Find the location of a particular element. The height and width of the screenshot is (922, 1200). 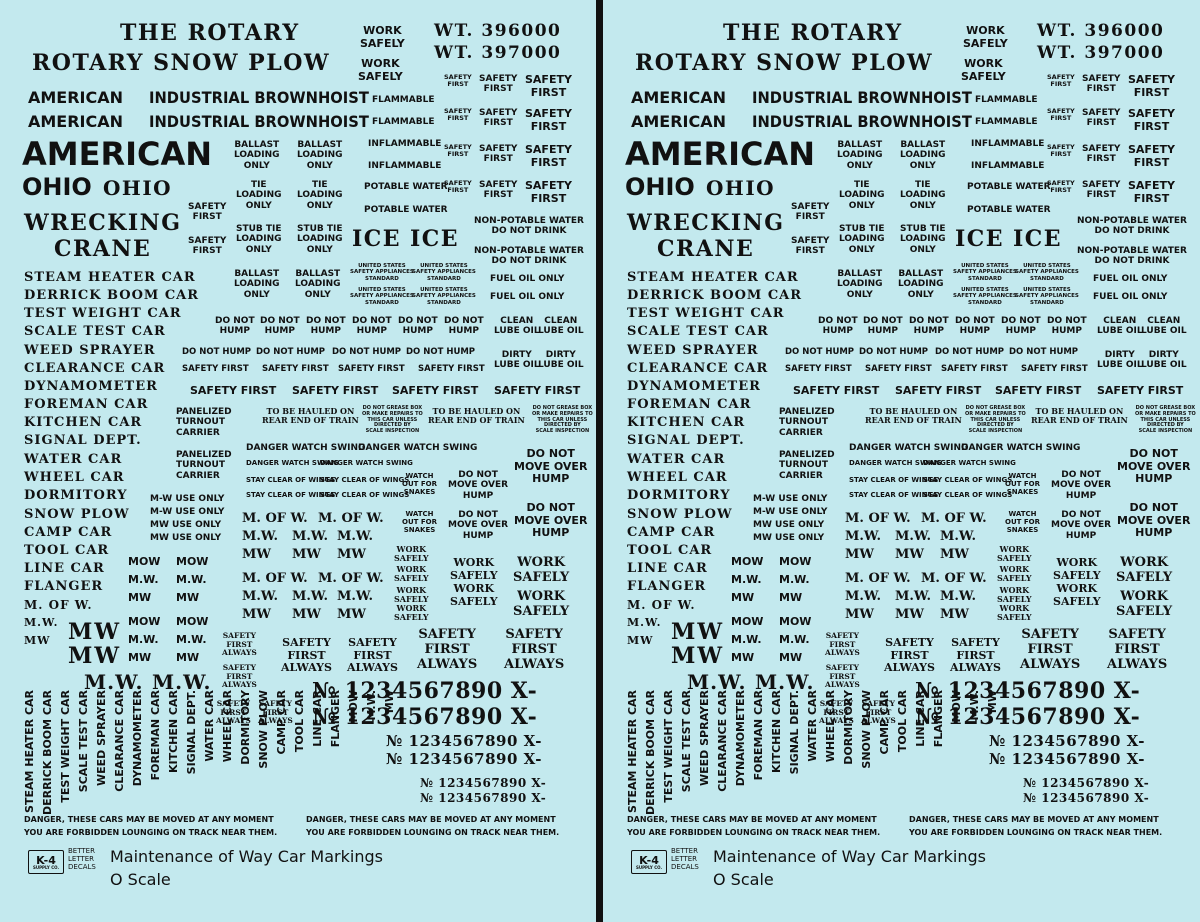

safety-first-medium: SAFETY FIRST is located at coordinates (548, 86).